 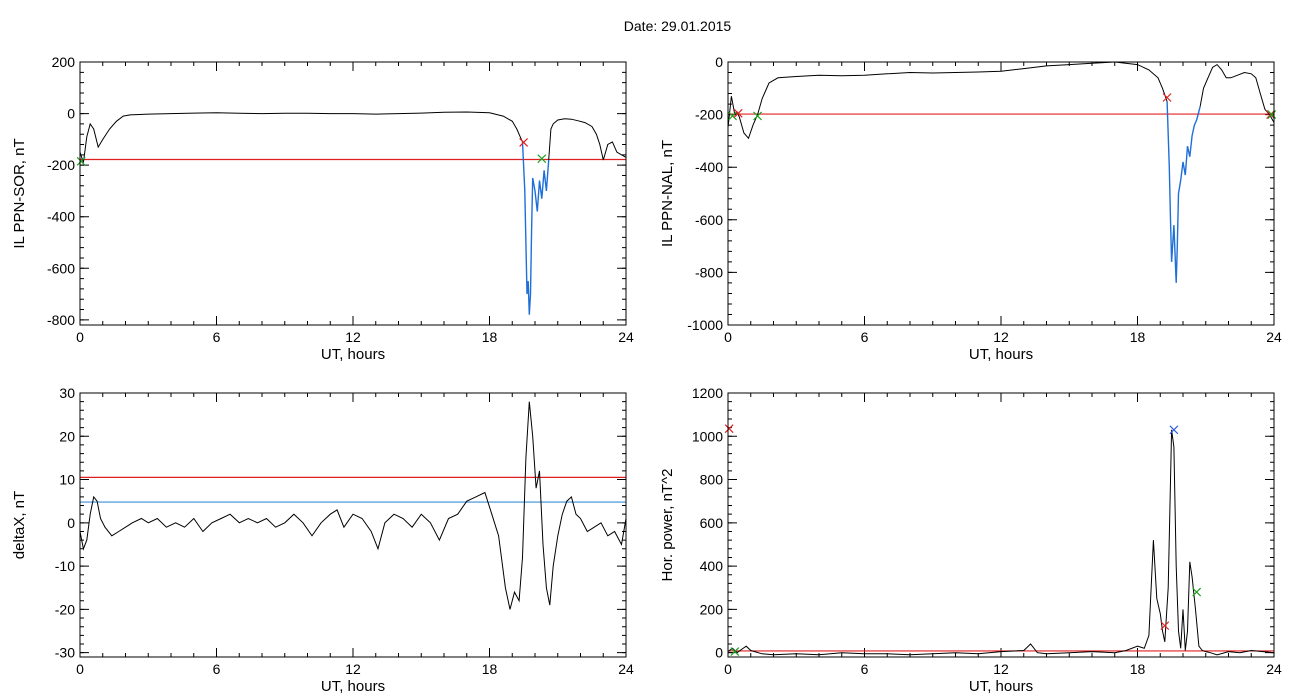 What do you see at coordinates (65, 609) in the screenshot?
I see `y-tick-label: -20` at bounding box center [65, 609].